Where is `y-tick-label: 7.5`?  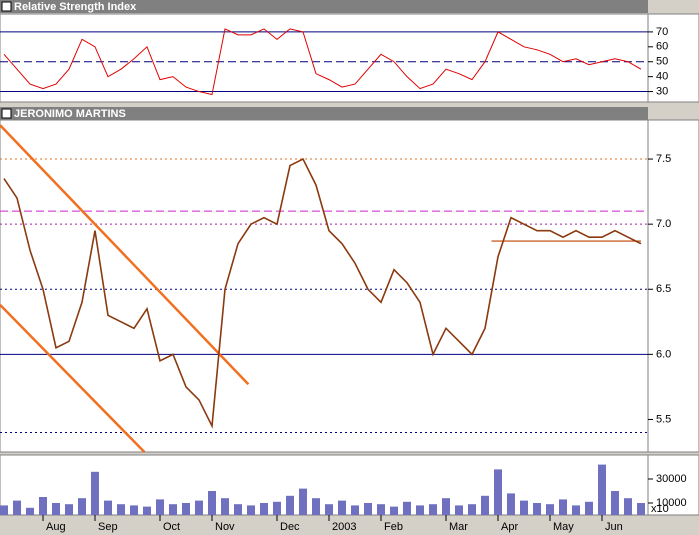
y-tick-label: 7.5 is located at coordinates (663, 159).